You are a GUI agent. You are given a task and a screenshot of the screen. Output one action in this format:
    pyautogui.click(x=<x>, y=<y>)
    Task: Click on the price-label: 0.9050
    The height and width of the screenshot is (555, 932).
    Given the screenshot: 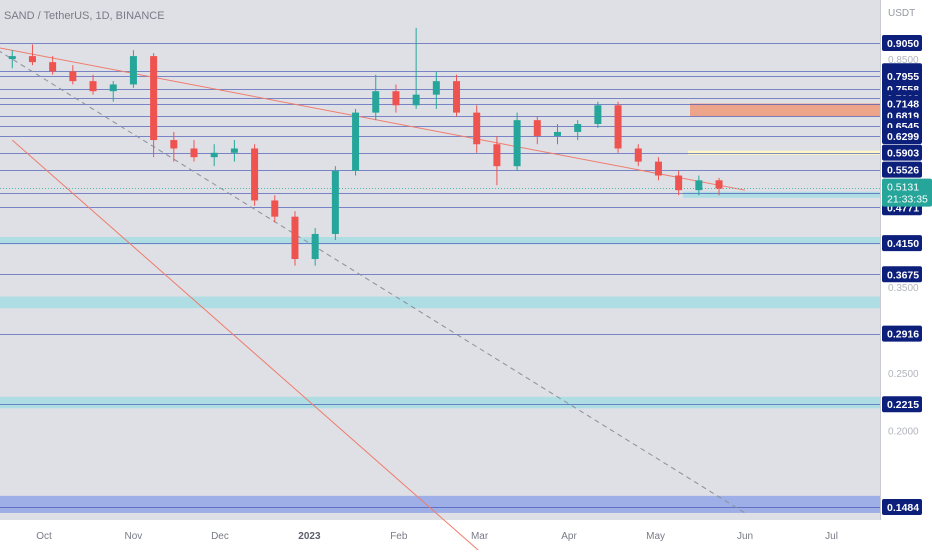 What is the action you would take?
    pyautogui.click(x=903, y=44)
    